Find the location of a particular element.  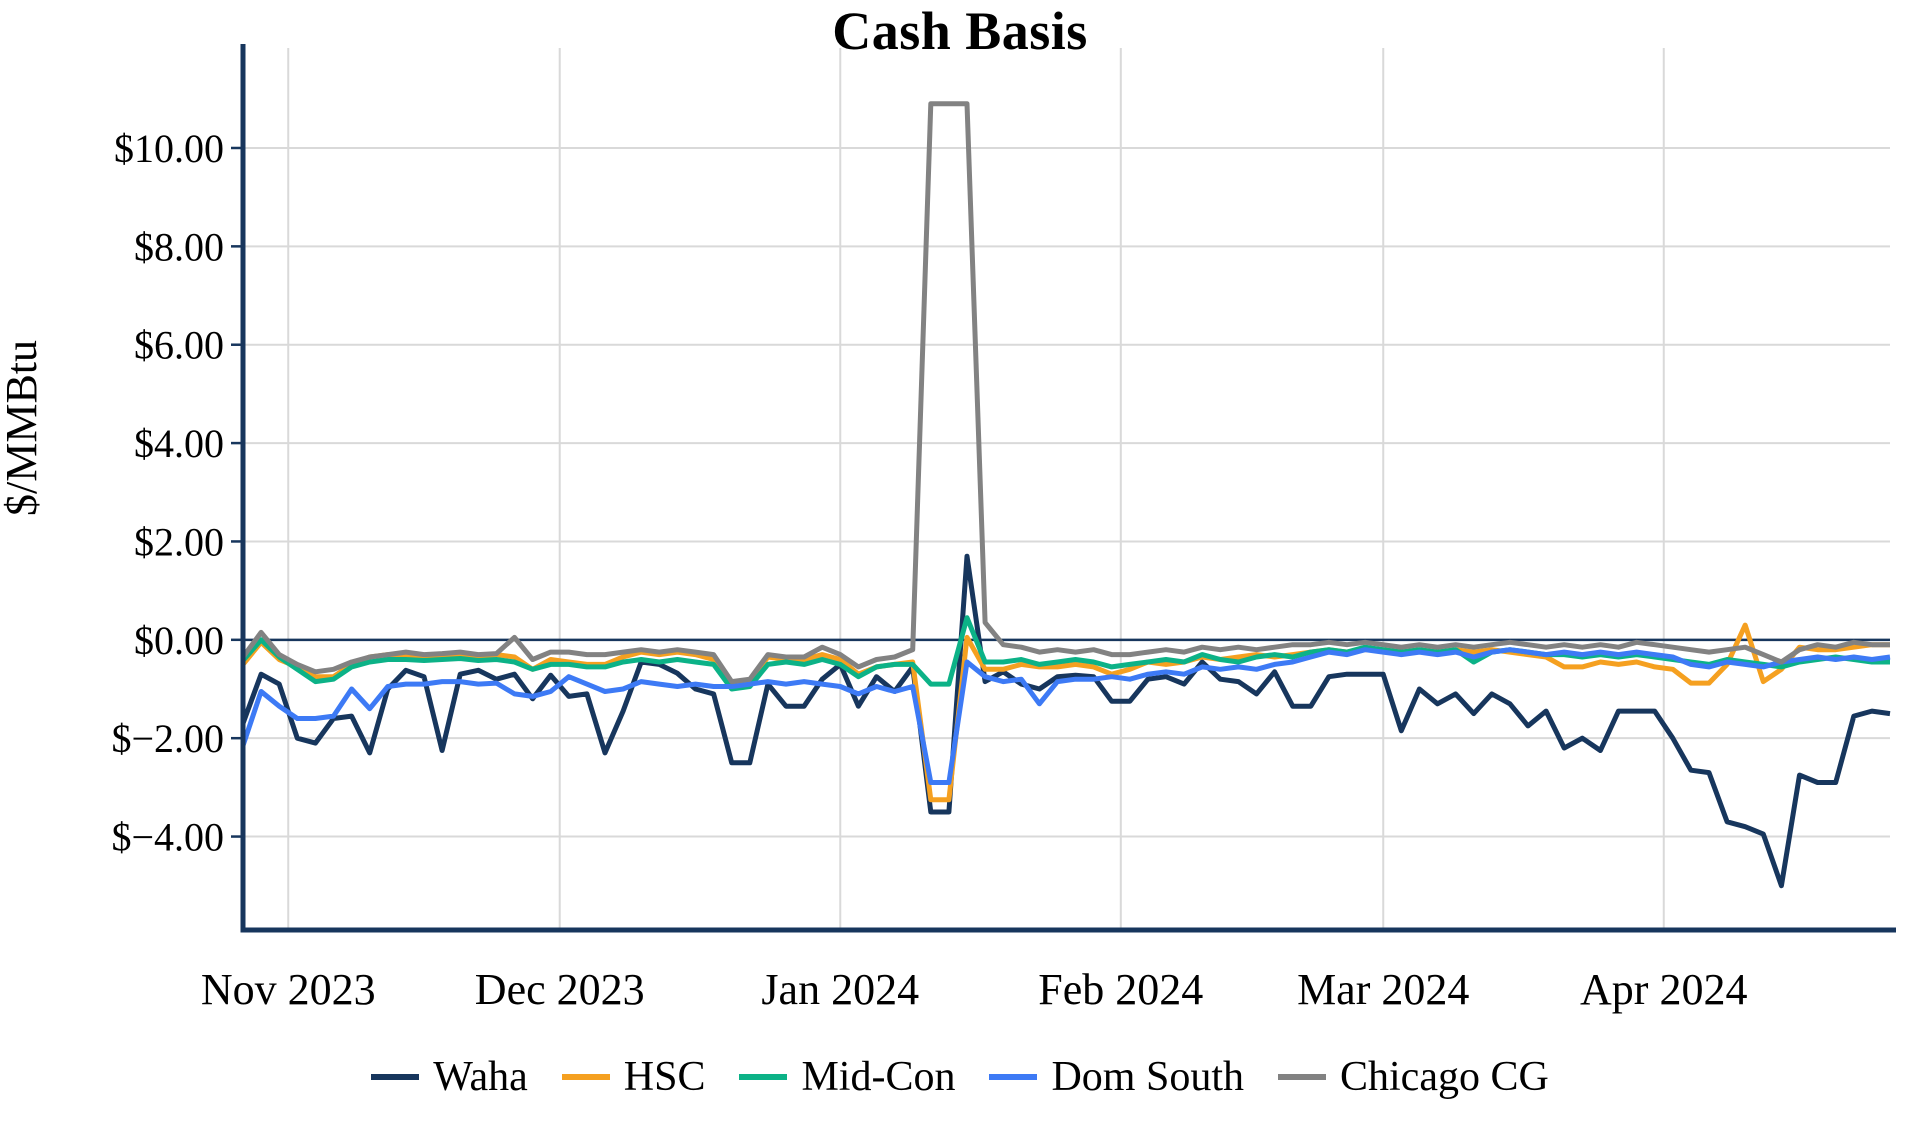

legend-label-dom-south: Dom South is located at coordinates (1147, 1077).